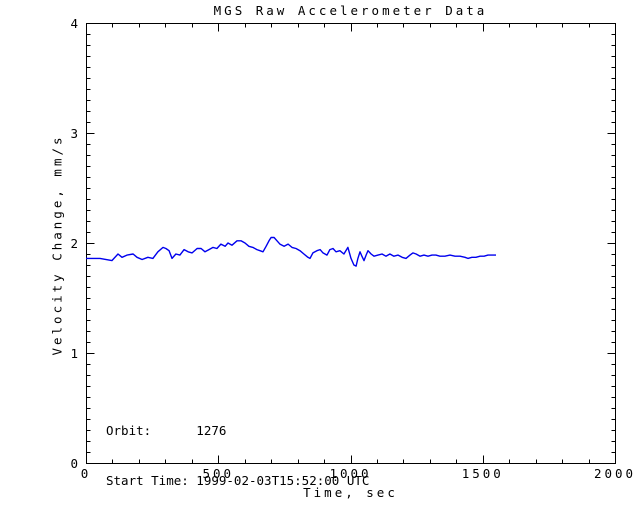 This screenshot has height=512, width=640. Describe the element at coordinates (482, 473) in the screenshot. I see `x-tick-label: 1500` at that location.